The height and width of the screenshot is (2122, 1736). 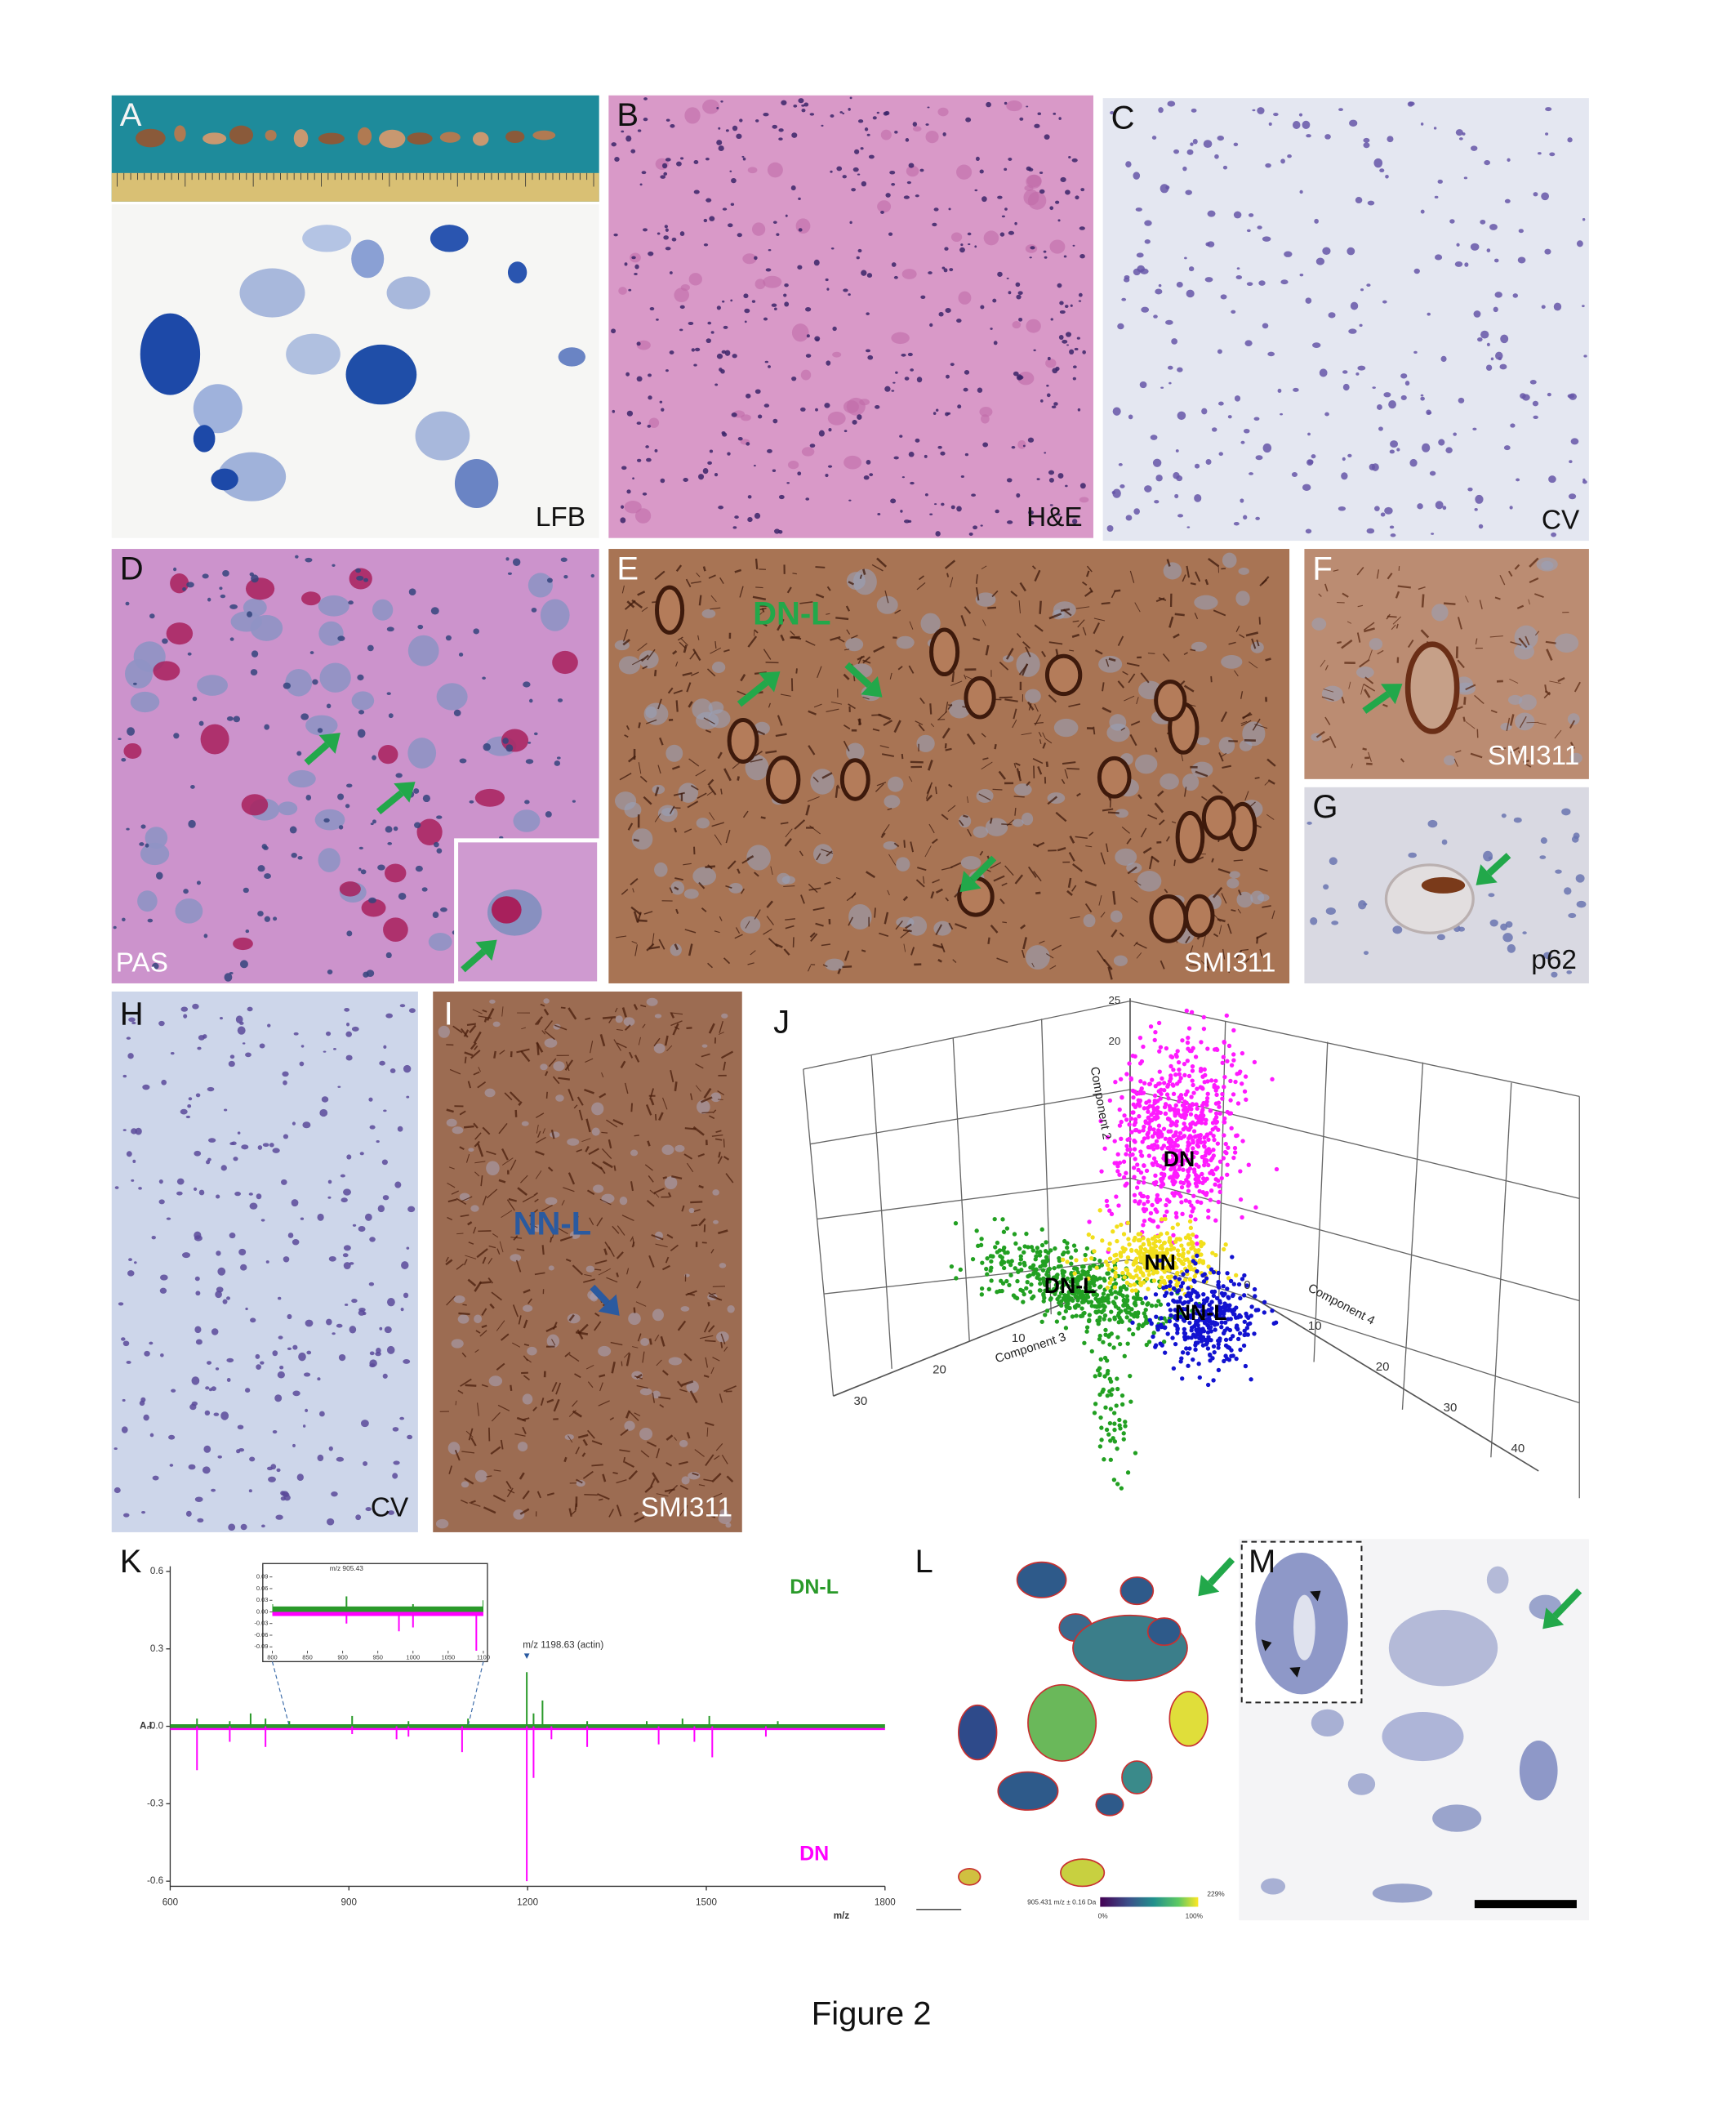 I want to click on neuron, so click(x=783, y=780).